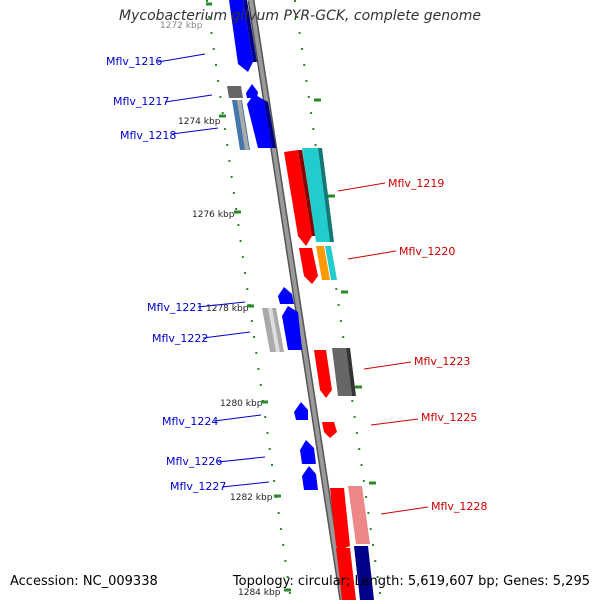  Describe the element at coordinates (134, 61) in the screenshot. I see `gene-label-mflv-1216: Mflv_1216` at that location.